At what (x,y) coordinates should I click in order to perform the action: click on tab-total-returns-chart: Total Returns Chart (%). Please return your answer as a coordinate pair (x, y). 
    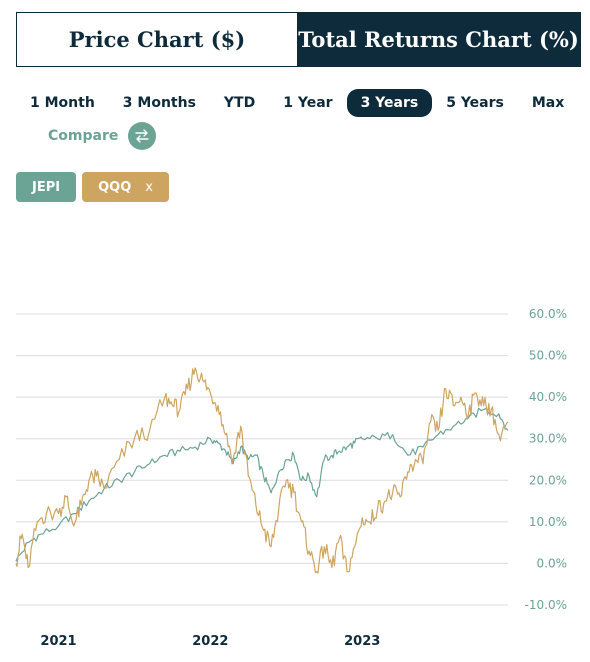
    Looking at the image, I should click on (438, 39).